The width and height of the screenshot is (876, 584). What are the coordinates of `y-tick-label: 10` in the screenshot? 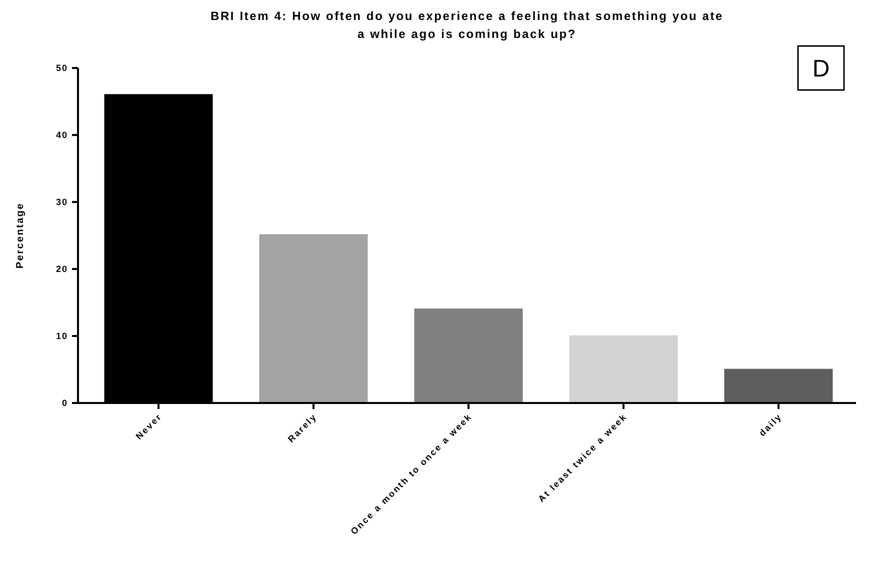 It's located at (62, 336).